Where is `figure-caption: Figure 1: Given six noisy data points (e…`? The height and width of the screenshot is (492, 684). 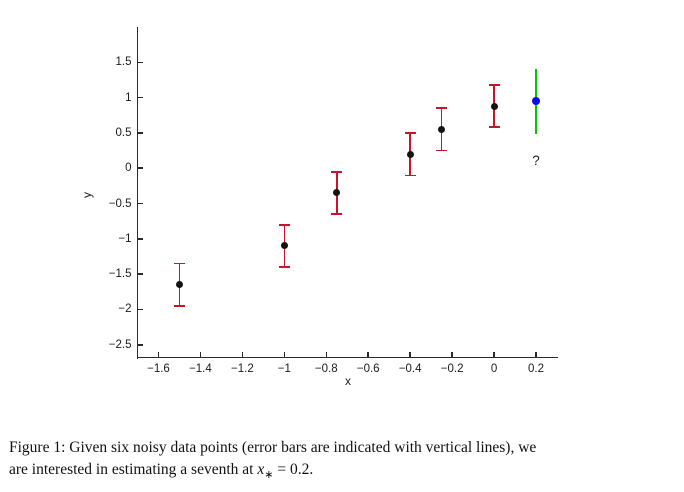
figure-caption: Figure 1: Given six noisy data points (e… is located at coordinates (289, 461).